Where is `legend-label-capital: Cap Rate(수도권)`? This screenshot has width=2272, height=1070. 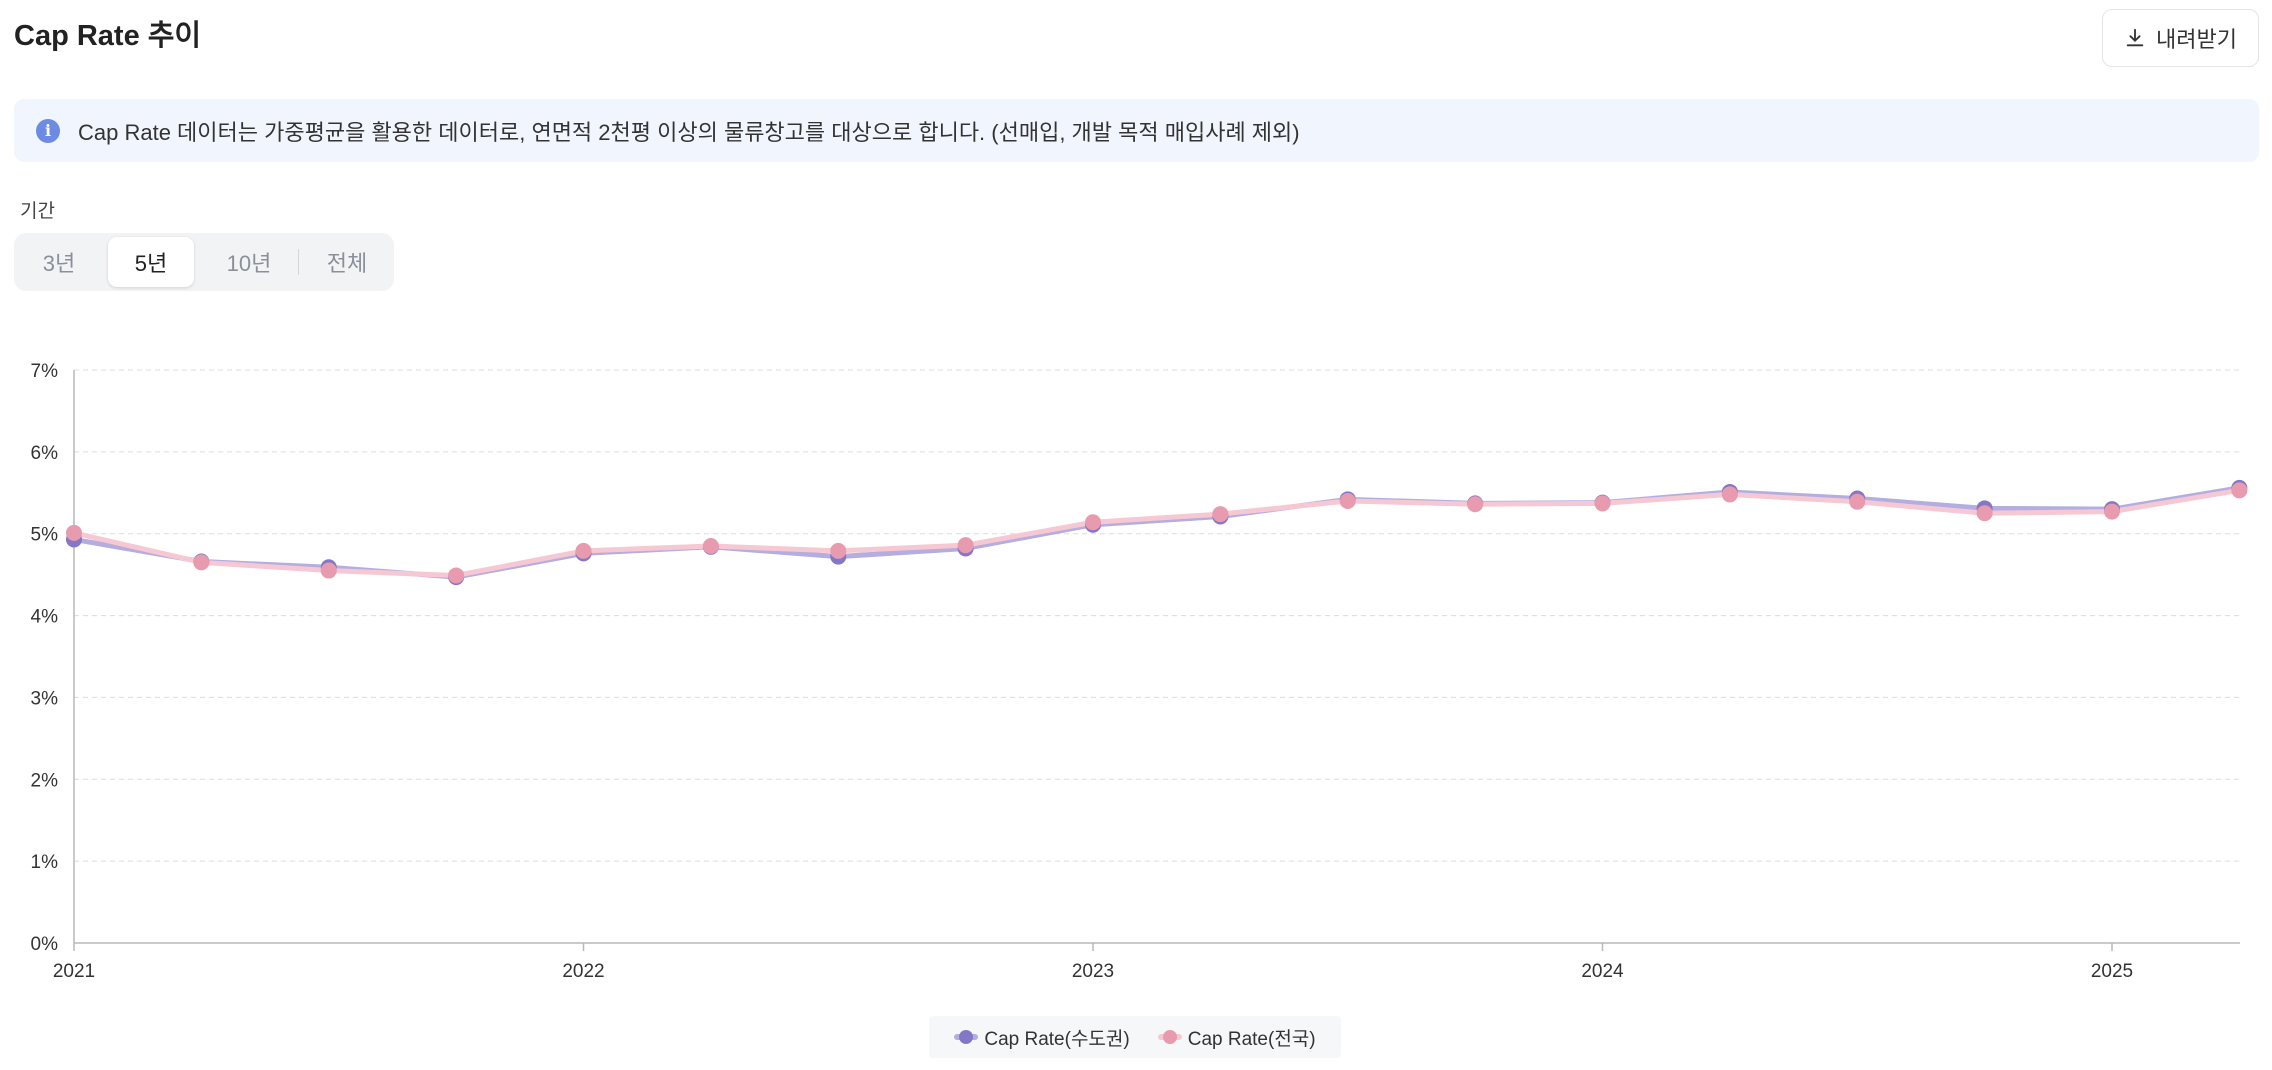
legend-label-capital: Cap Rate(수도권) is located at coordinates (1057, 1039).